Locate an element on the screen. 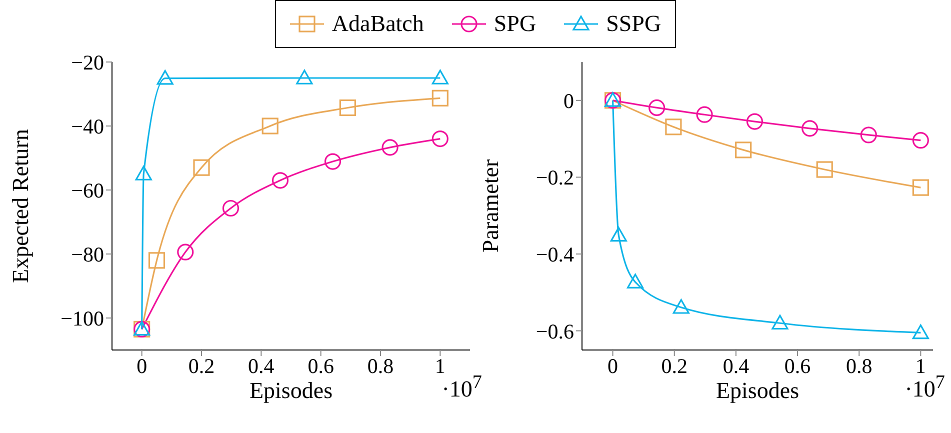  y-tick-label: −0.4 is located at coordinates (555, 254).